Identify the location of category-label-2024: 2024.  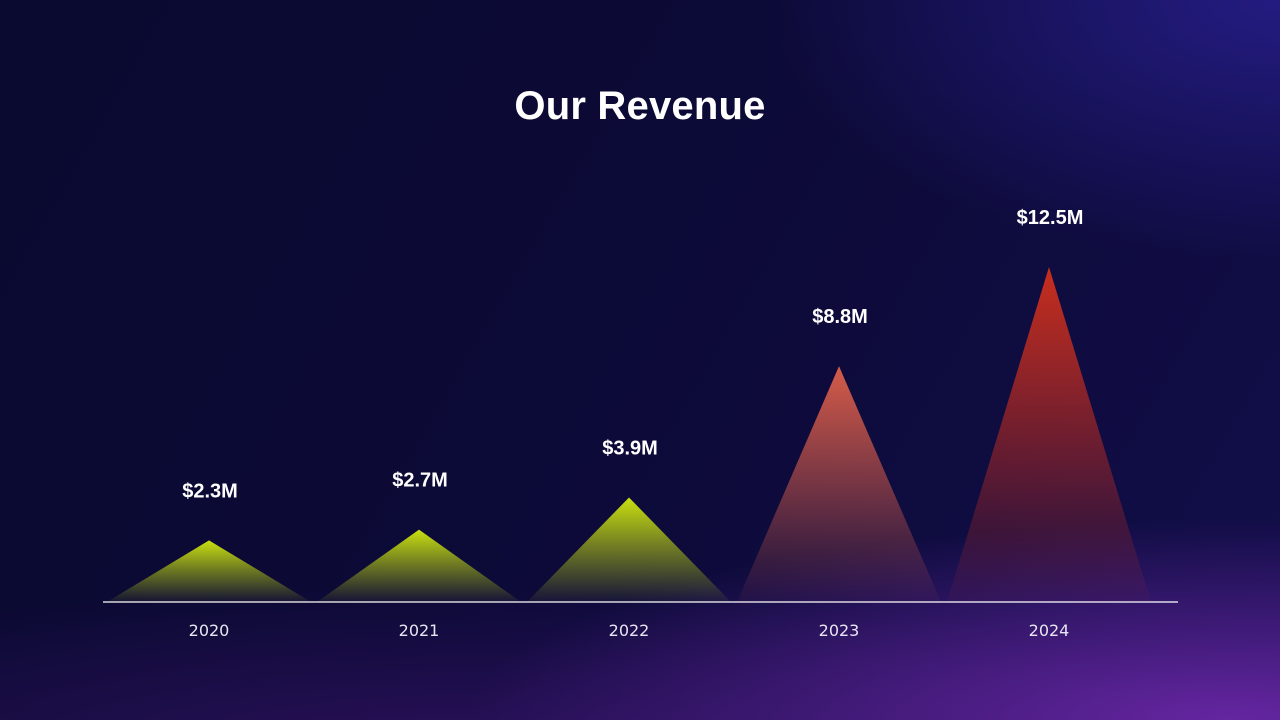
(1049, 630).